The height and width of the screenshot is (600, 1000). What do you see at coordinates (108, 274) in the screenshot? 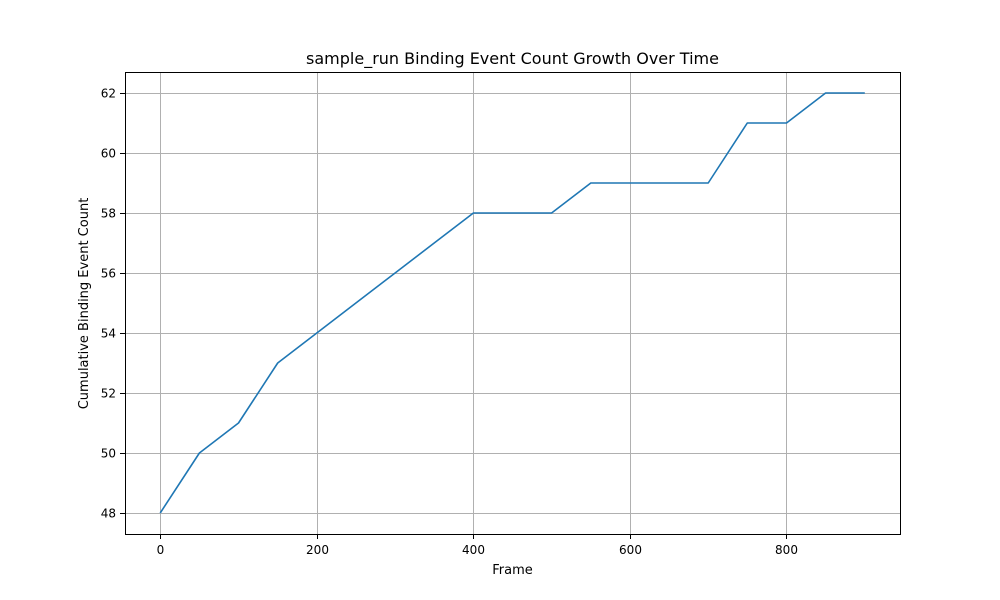
I see `y-tick-label: 56` at bounding box center [108, 274].